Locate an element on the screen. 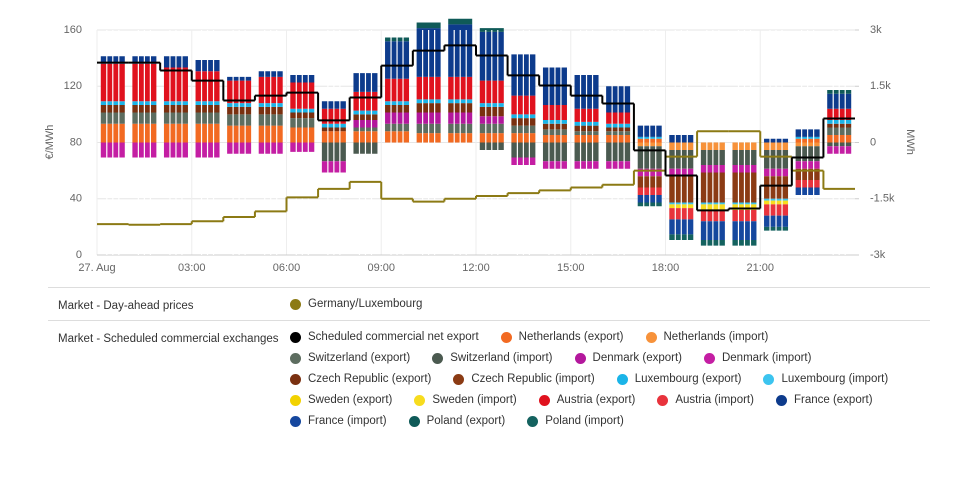  x-tick-label: 18:00 is located at coordinates (666, 268).